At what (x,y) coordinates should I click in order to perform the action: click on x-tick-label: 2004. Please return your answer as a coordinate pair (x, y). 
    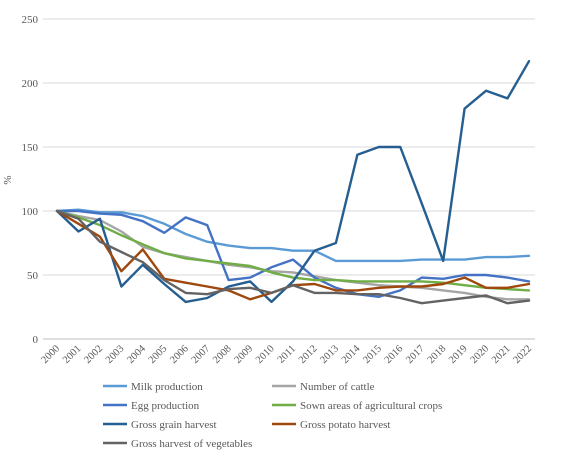
    Looking at the image, I should click on (136, 354).